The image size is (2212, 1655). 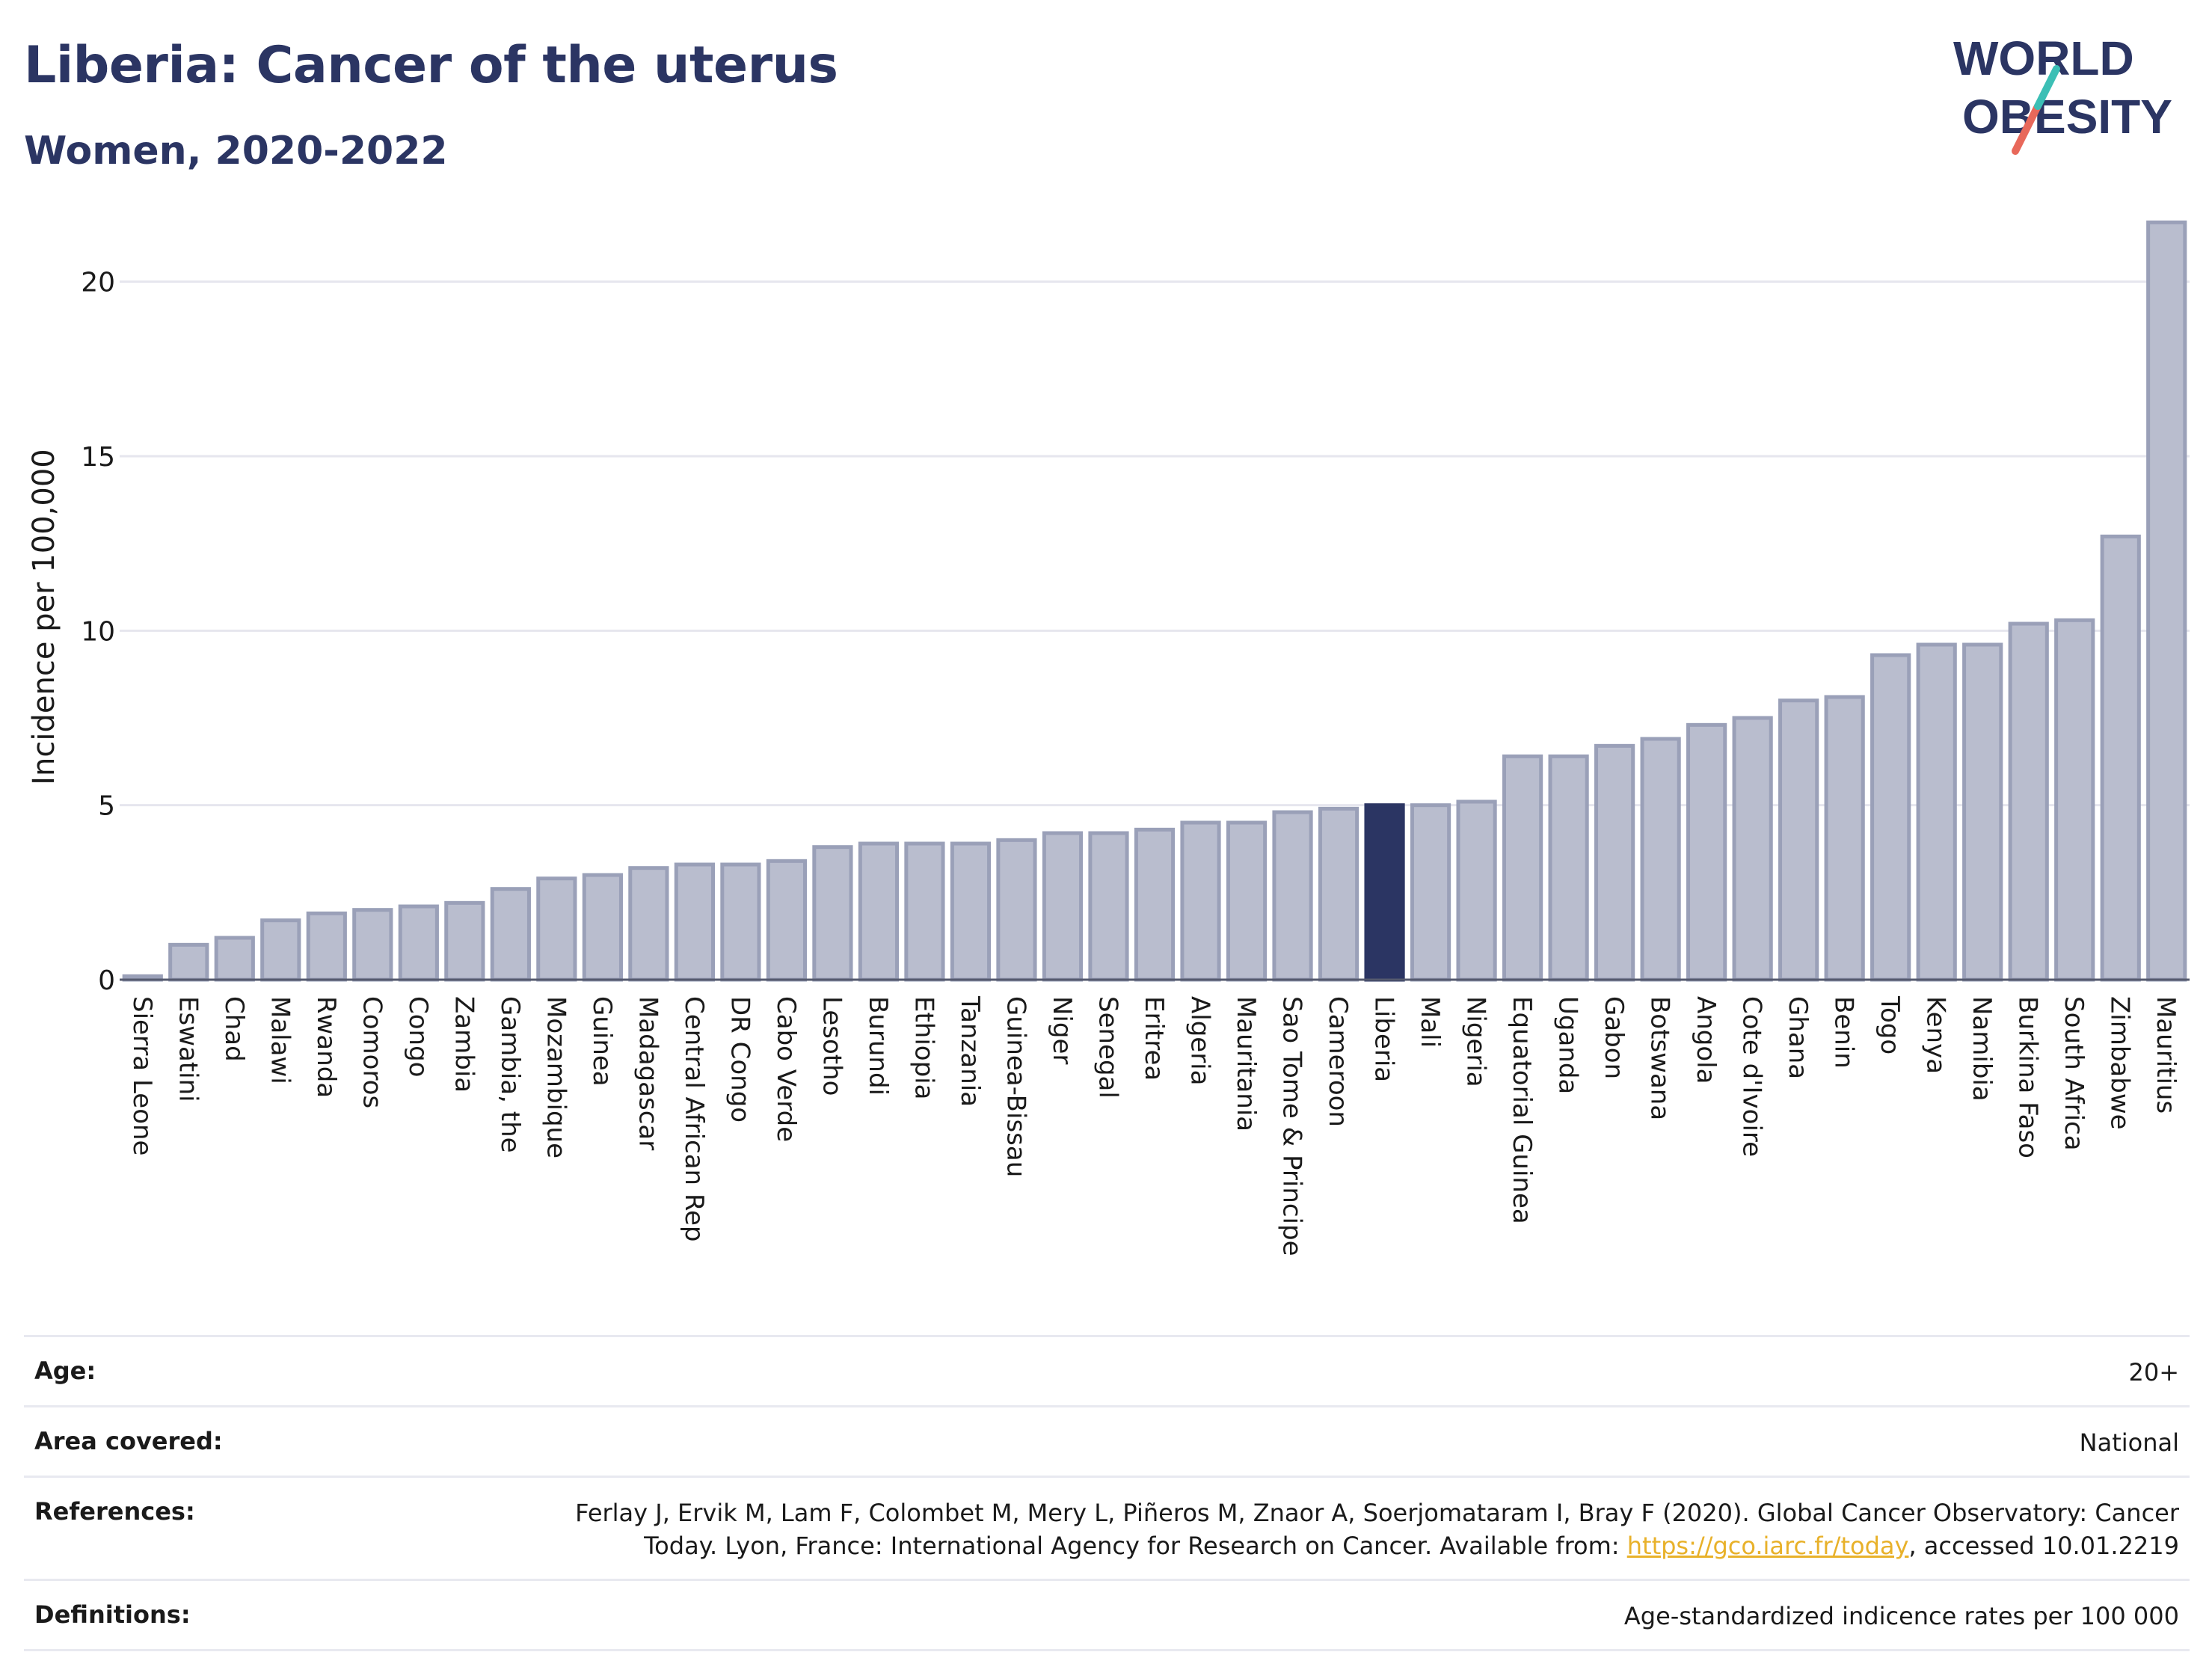 I want to click on info-row-area: Area covered: National, so click(x=1107, y=1440).